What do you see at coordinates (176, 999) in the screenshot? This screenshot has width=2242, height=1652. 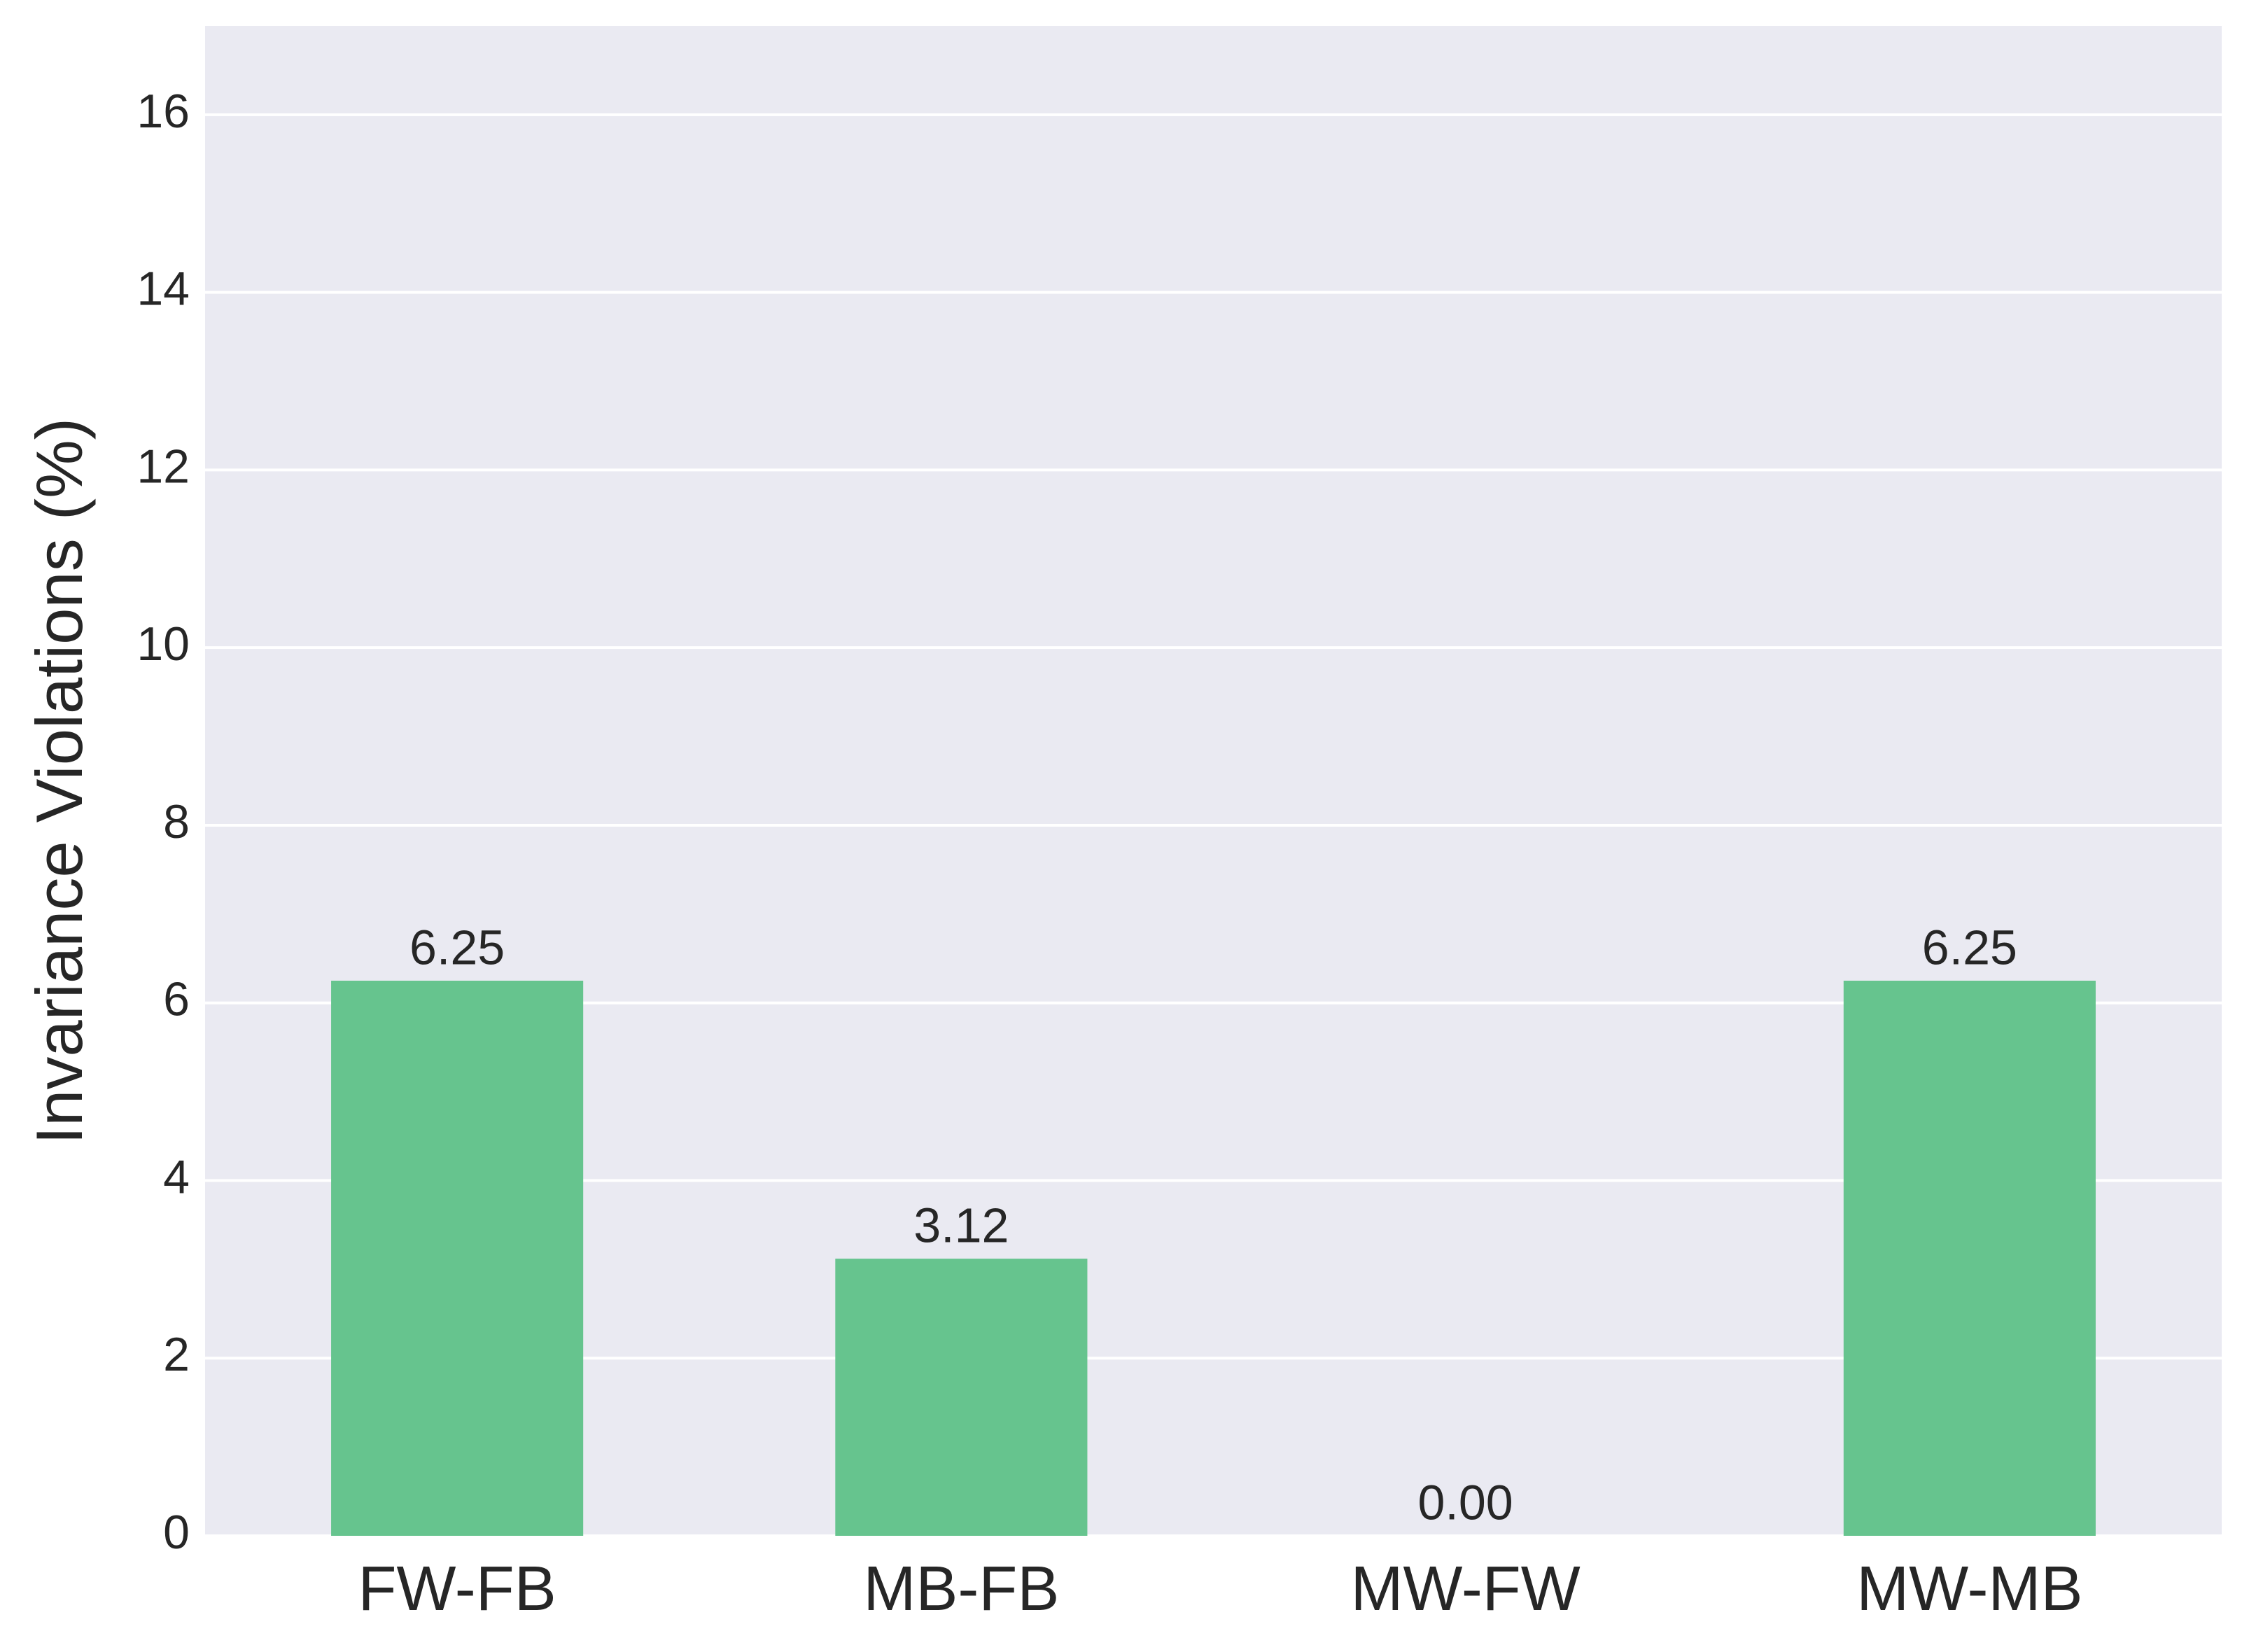 I see `y-tick-label: 6` at bounding box center [176, 999].